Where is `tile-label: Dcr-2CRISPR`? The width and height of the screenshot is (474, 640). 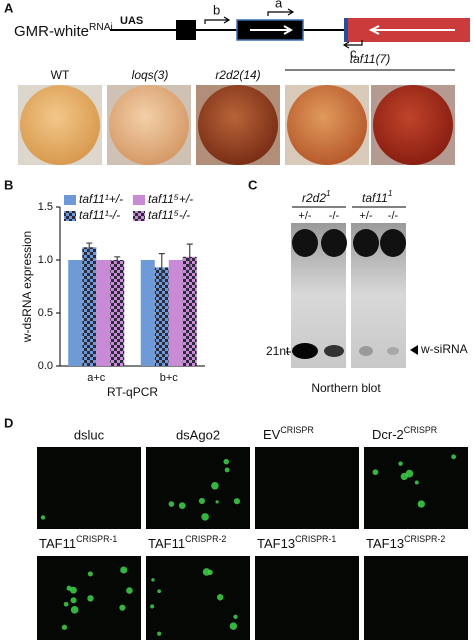
tile-label: Dcr-2CRISPR is located at coordinates (404, 433).